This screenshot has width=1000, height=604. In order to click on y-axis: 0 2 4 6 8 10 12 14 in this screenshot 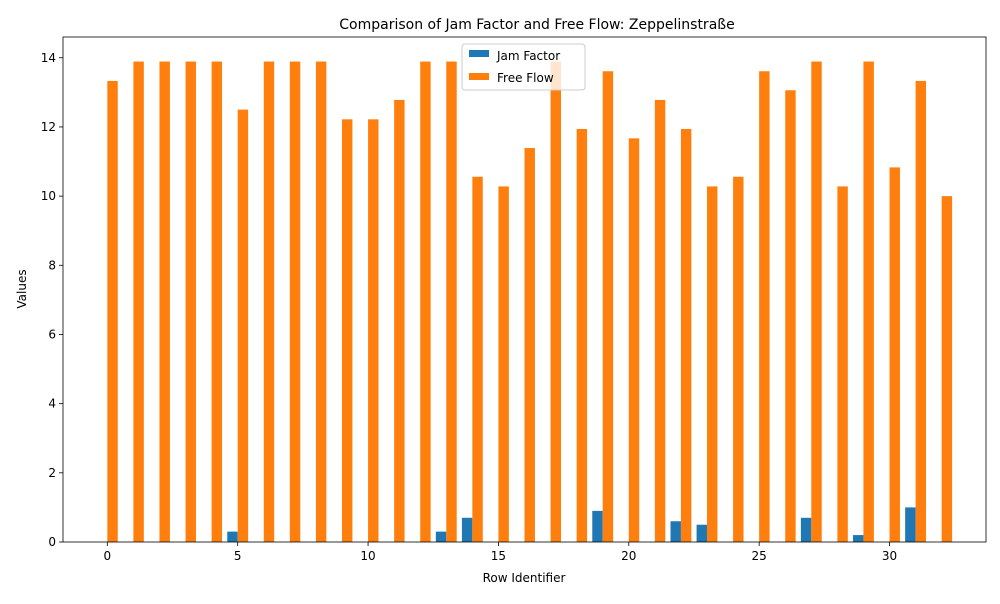, I will do `click(52, 300)`.